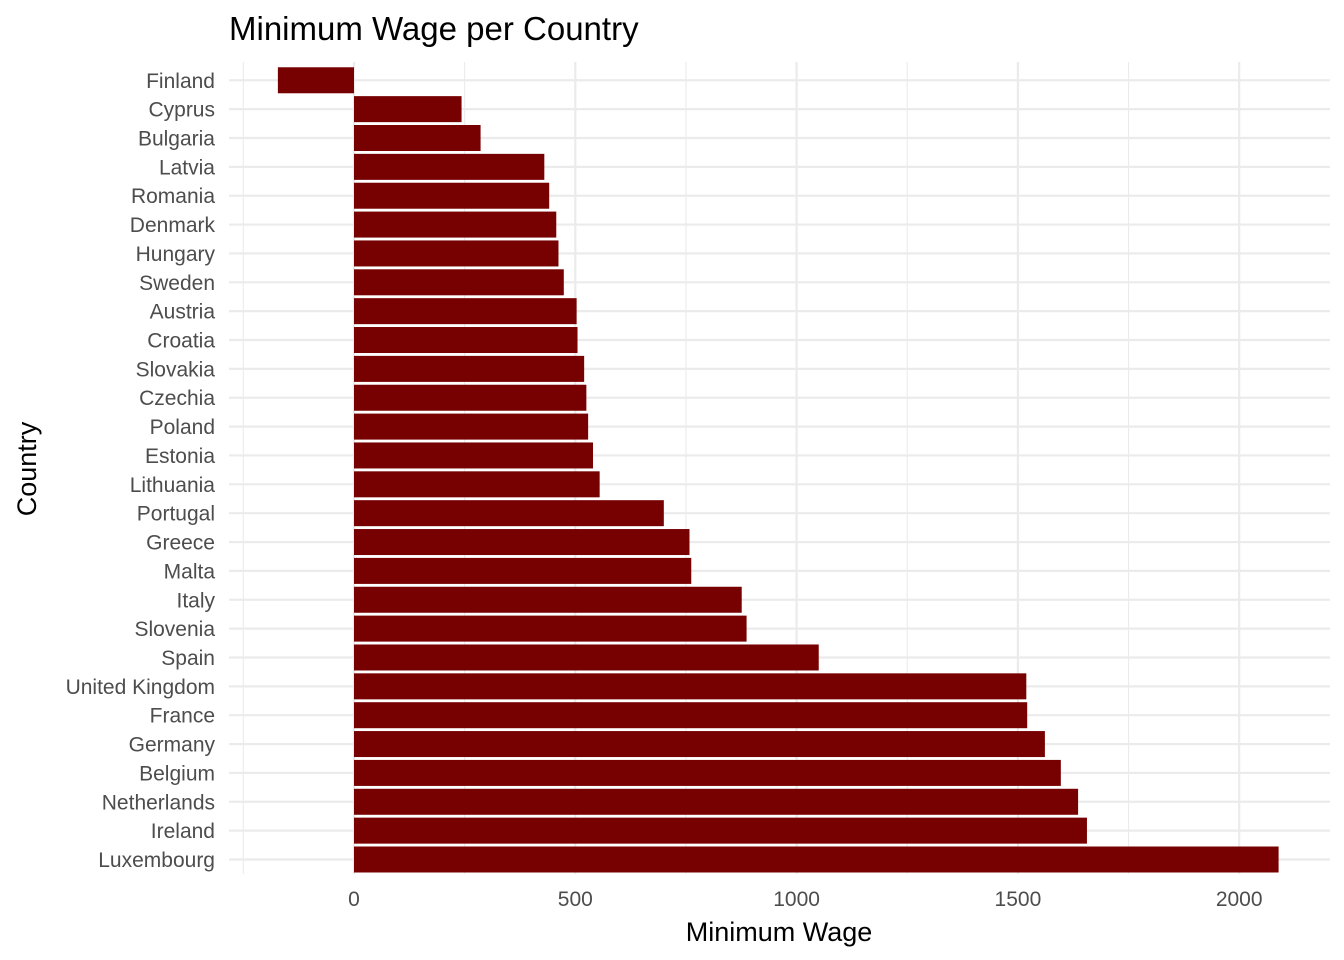 Image resolution: width=1344 pixels, height=960 pixels. What do you see at coordinates (172, 745) in the screenshot?
I see `y-tick-label: Germany` at bounding box center [172, 745].